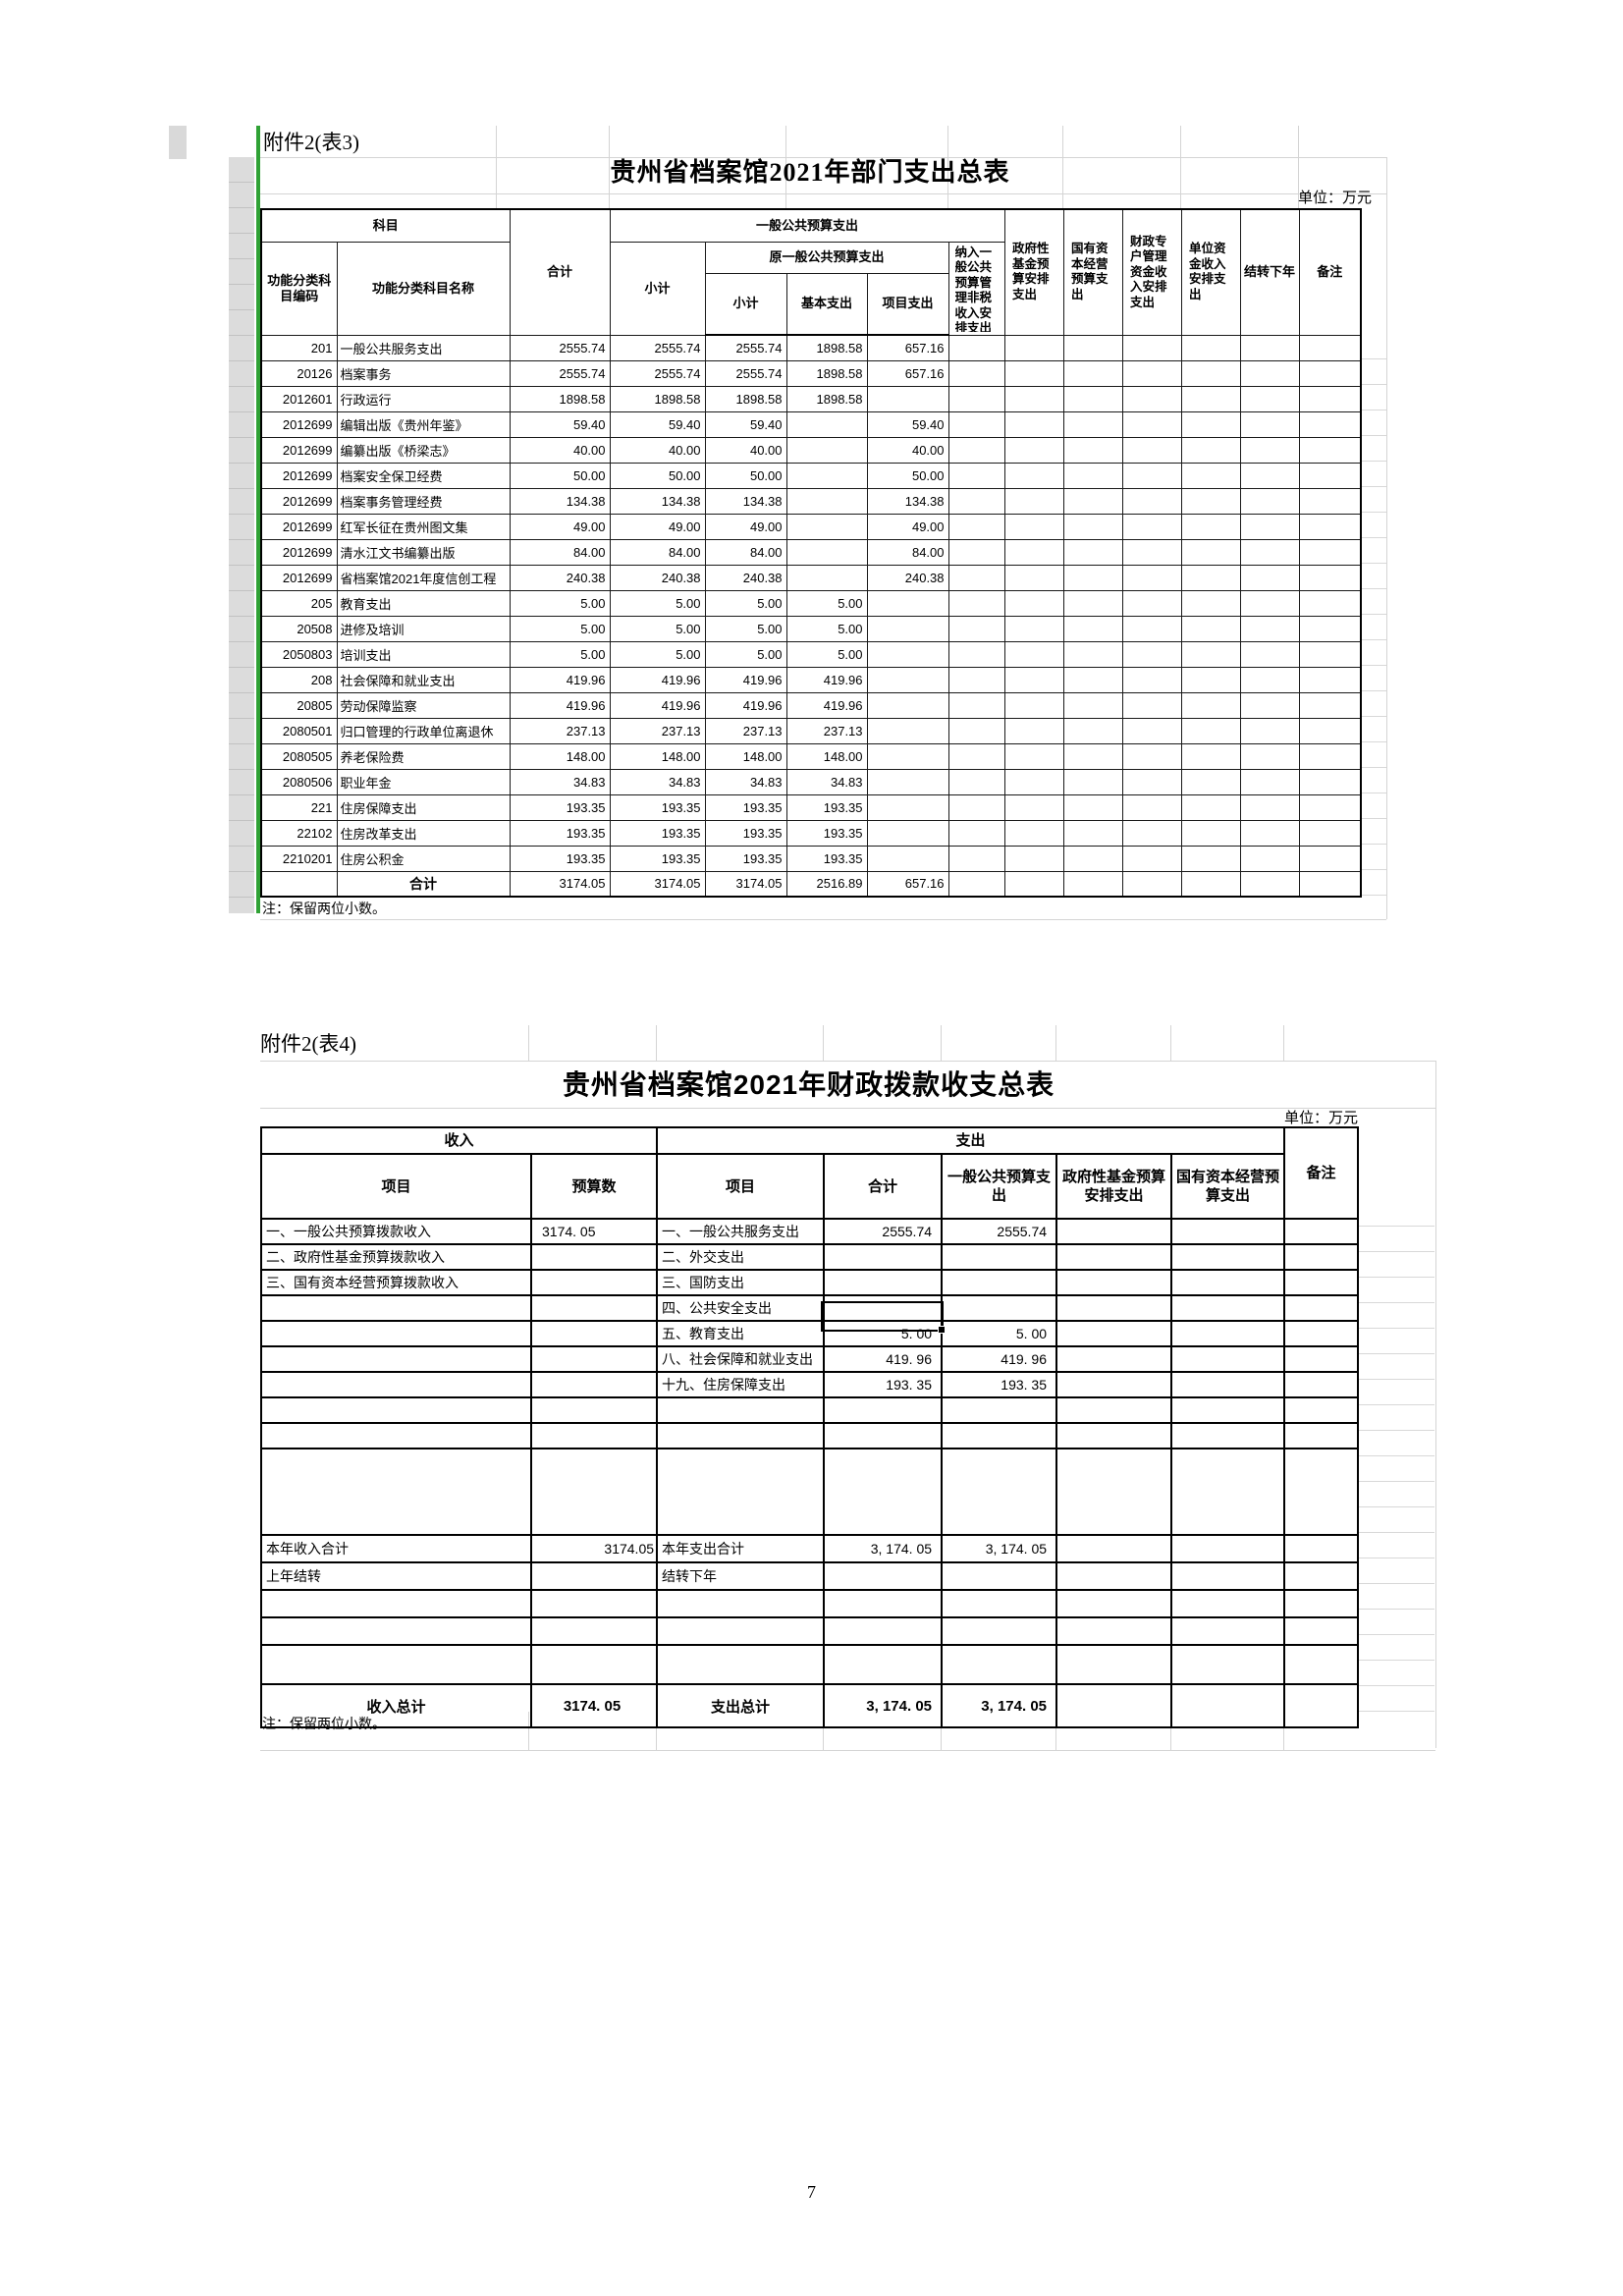  What do you see at coordinates (308, 1044) in the screenshot?
I see `attachment-label-table4: 附件2(表4)` at bounding box center [308, 1044].